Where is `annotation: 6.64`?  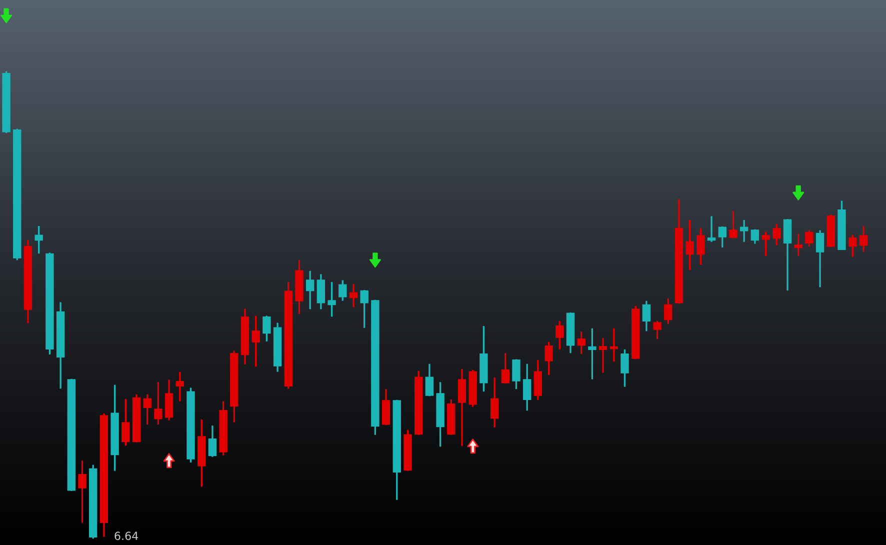
annotation: 6.64 is located at coordinates (126, 536).